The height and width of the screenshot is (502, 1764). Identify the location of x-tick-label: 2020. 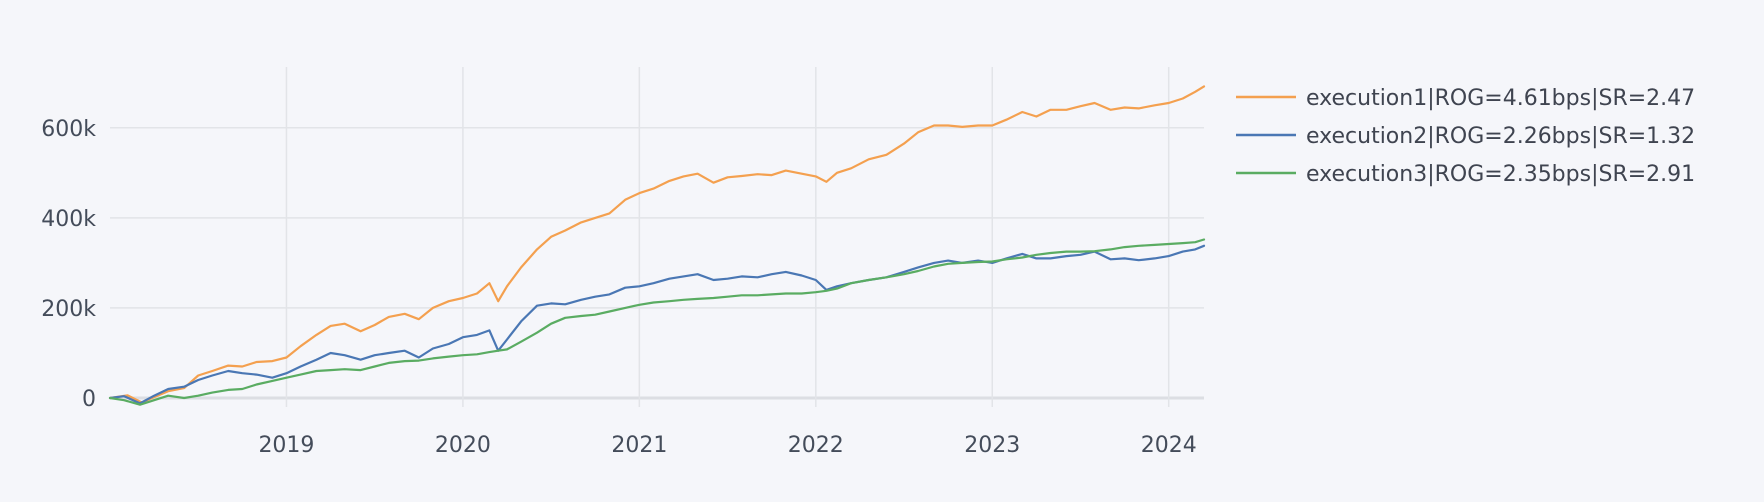
(463, 445).